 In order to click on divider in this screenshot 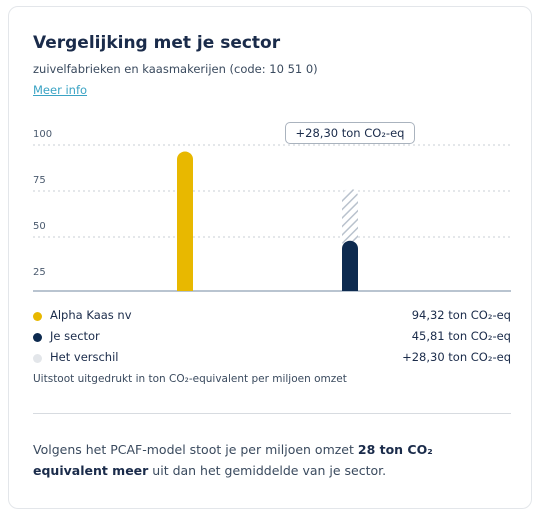, I will do `click(272, 413)`.